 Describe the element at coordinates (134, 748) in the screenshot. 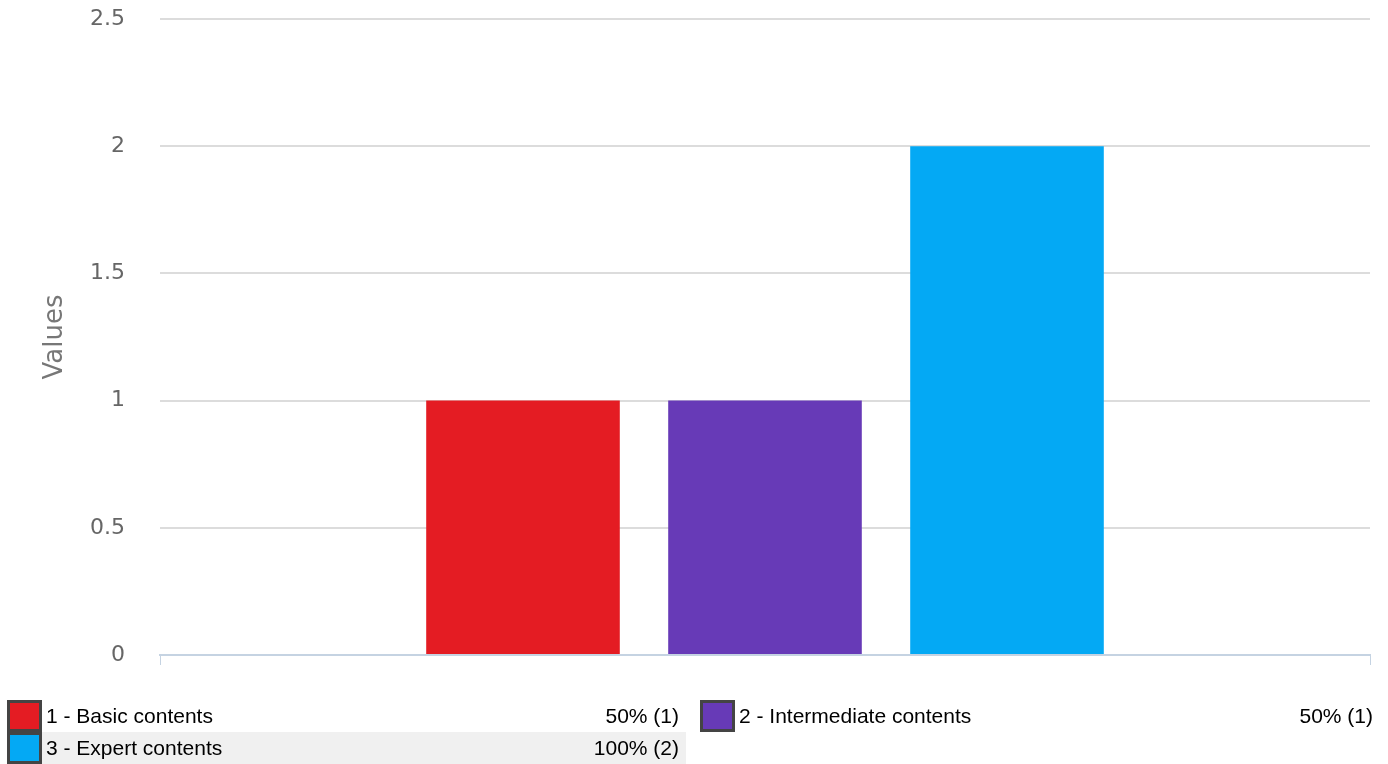

I see `legend-label: 3 - Expert contents` at that location.